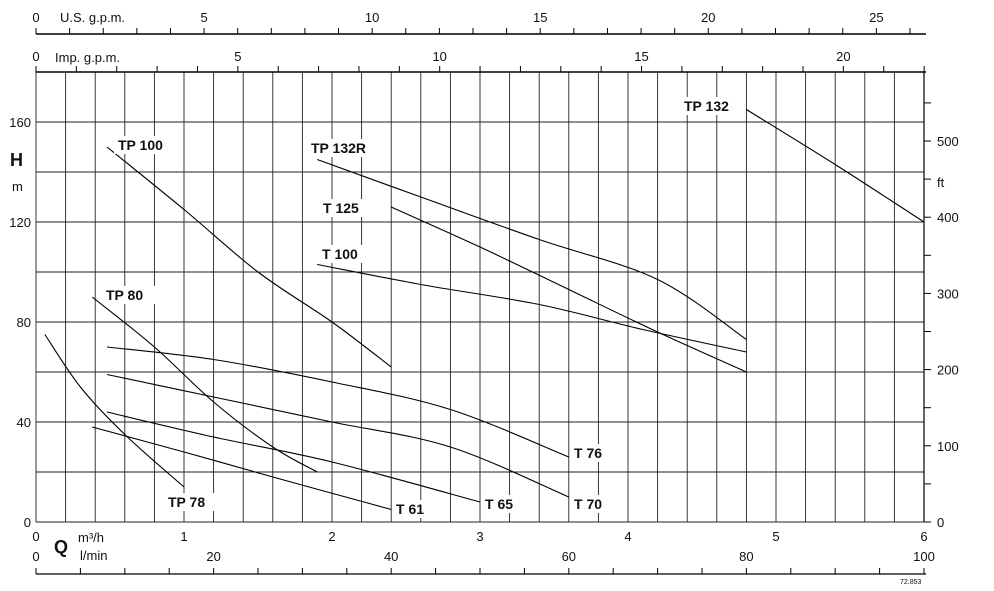 Image resolution: width=994 pixels, height=591 pixels. I want to click on m3h-tick-label: 3, so click(479, 536).